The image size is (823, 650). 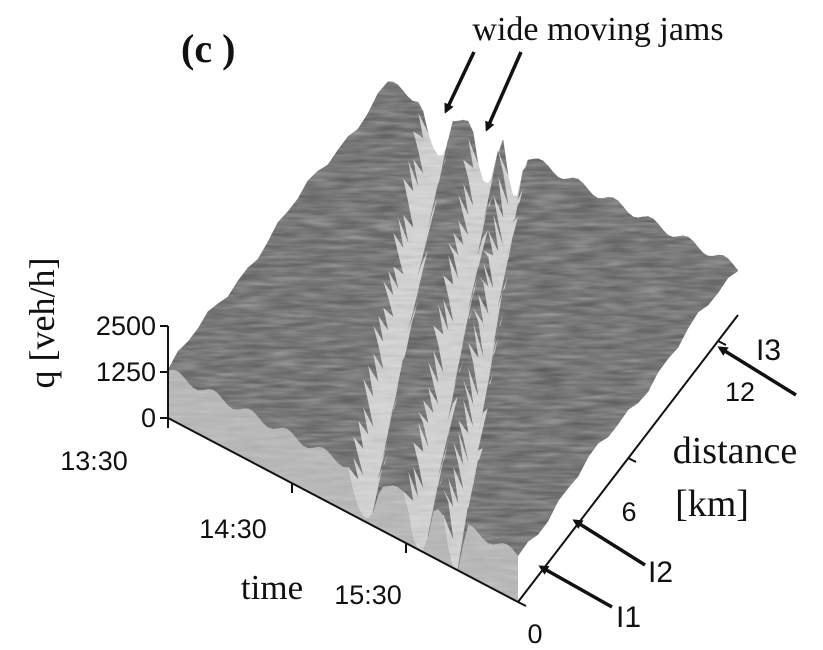 What do you see at coordinates (368, 595) in the screenshot?
I see `time-tick-label: 15:30` at bounding box center [368, 595].